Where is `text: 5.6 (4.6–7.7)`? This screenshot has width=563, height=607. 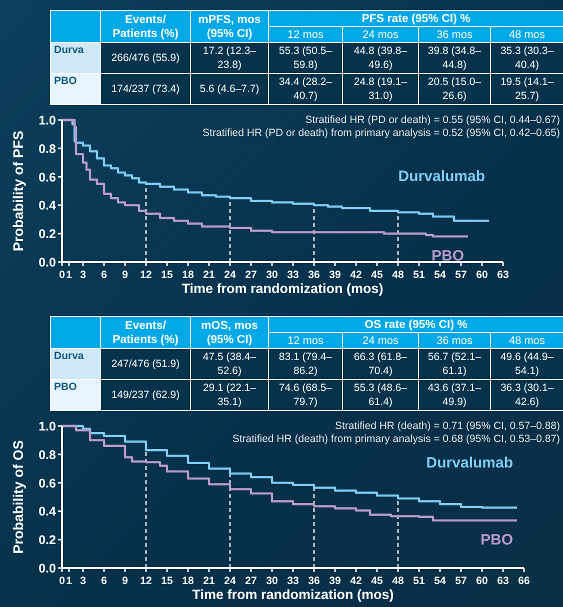
text: 5.6 (4.6–7.7) is located at coordinates (229, 89).